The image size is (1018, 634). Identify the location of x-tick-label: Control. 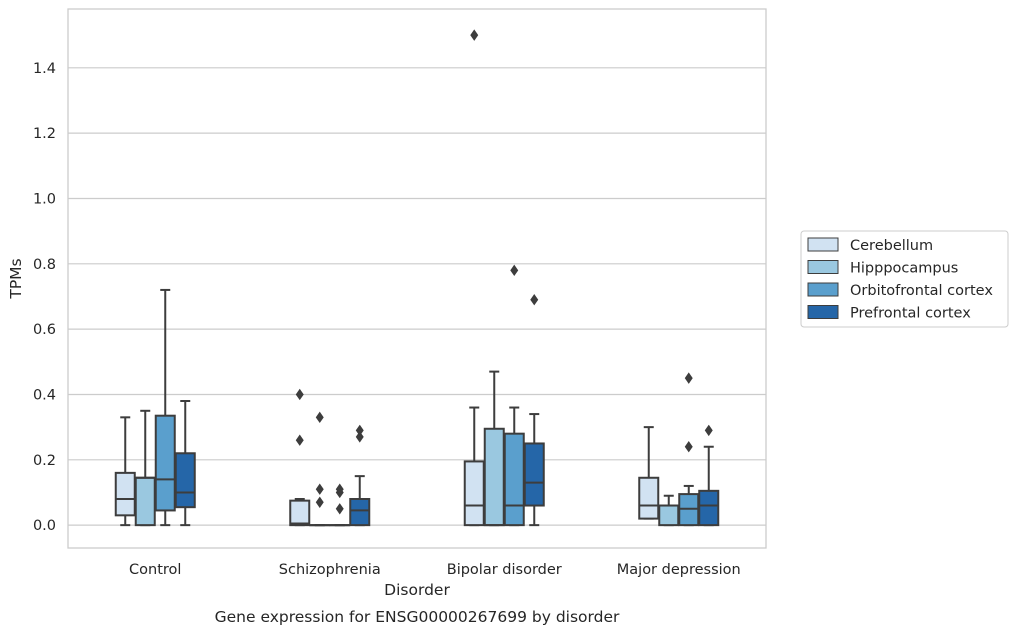
(155, 570).